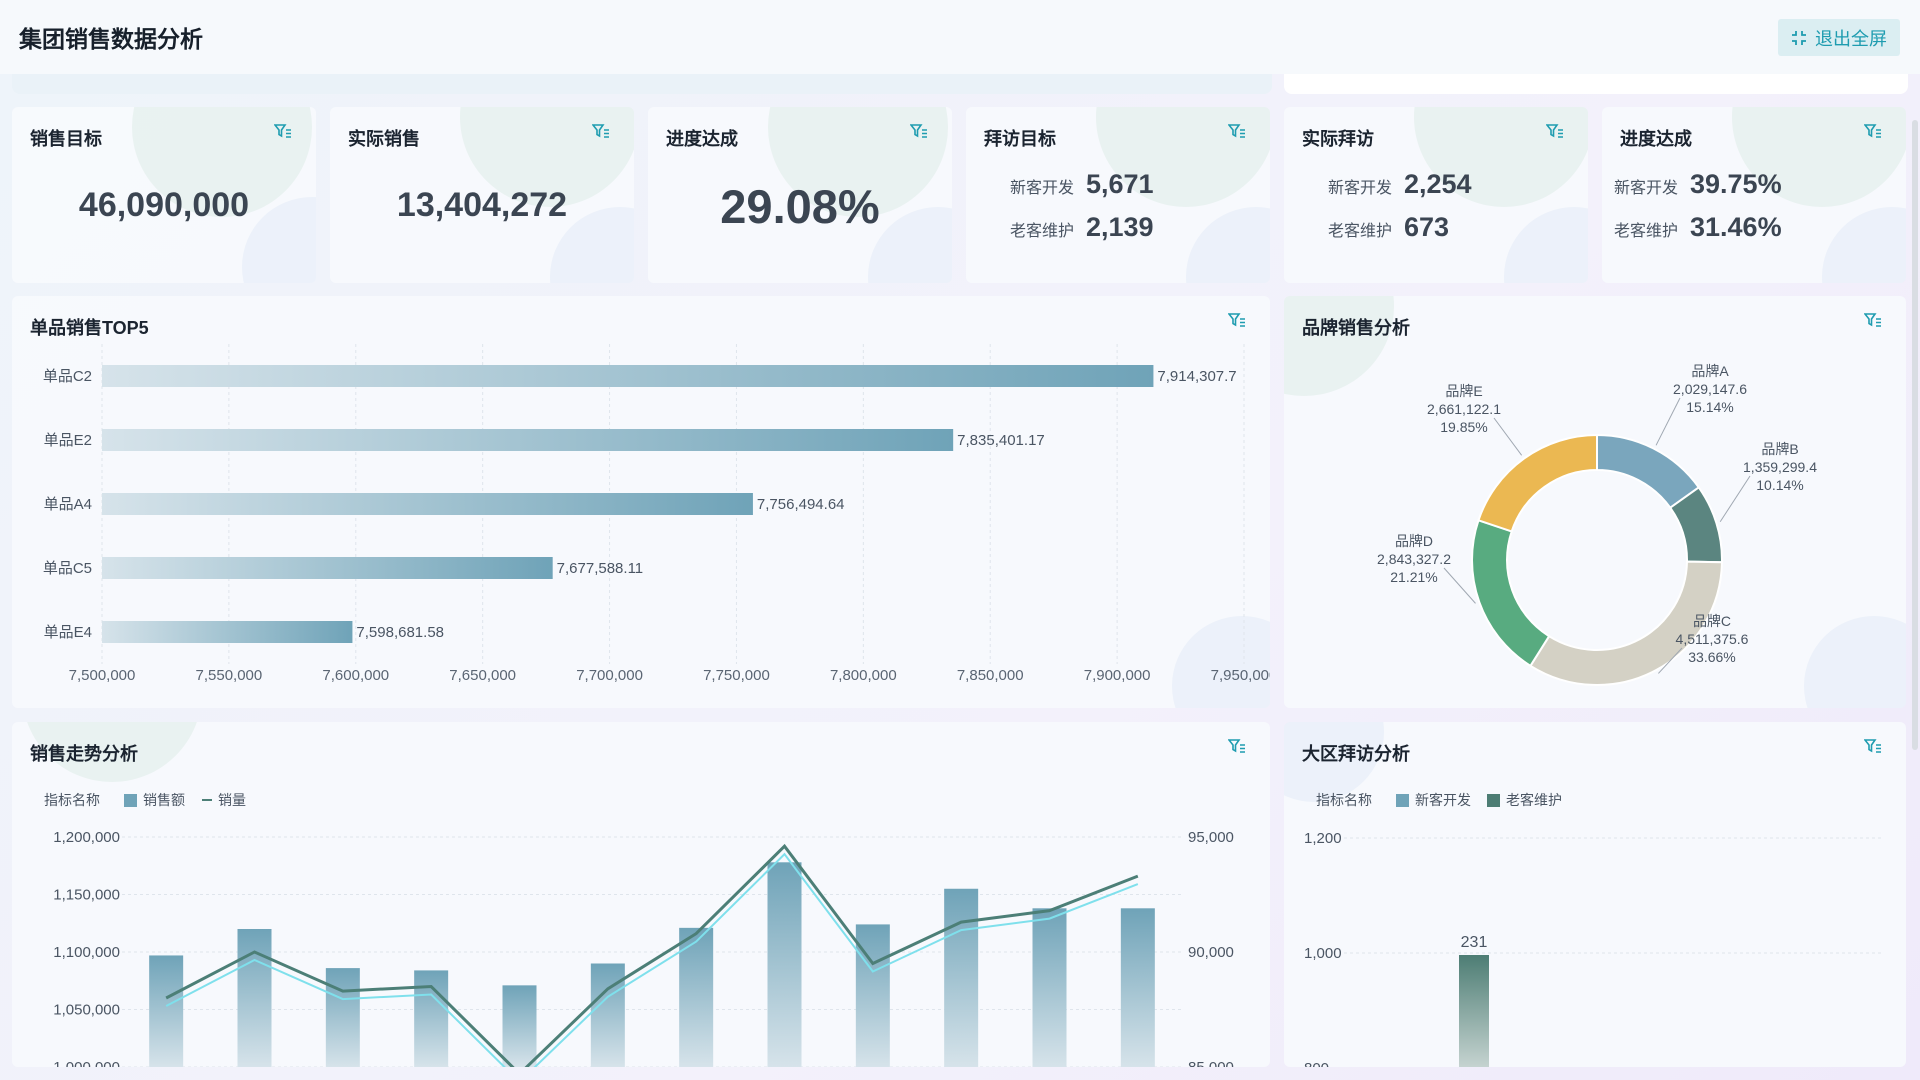 This screenshot has width=1920, height=1080. What do you see at coordinates (164, 195) in the screenshot?
I see `kpi-card-sales-target: 销售目标 46,090,000` at bounding box center [164, 195].